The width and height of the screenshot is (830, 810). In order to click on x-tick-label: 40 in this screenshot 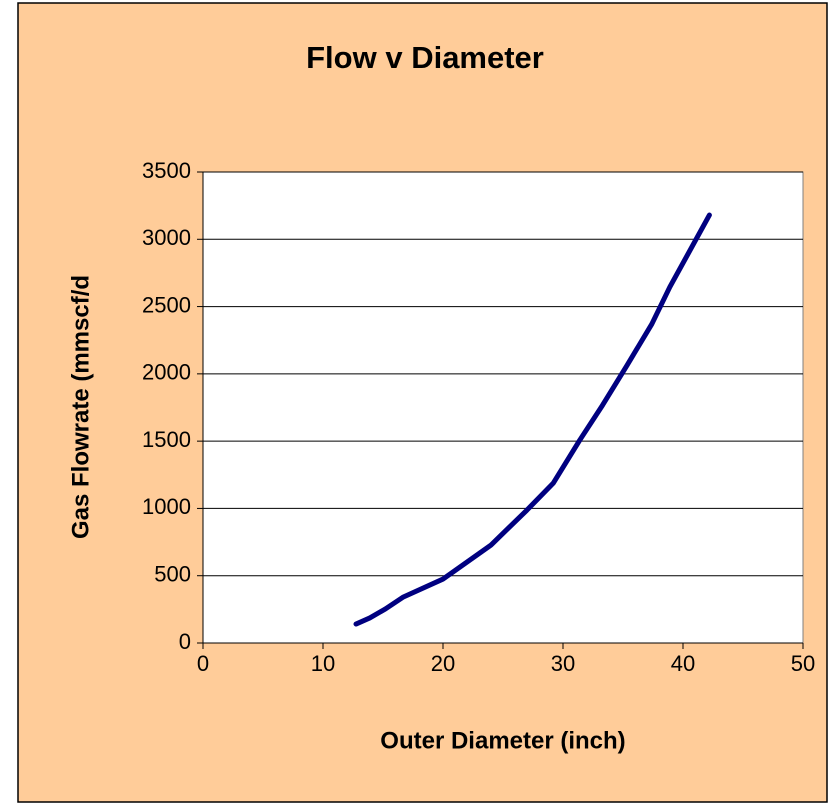, I will do `click(683, 663)`.